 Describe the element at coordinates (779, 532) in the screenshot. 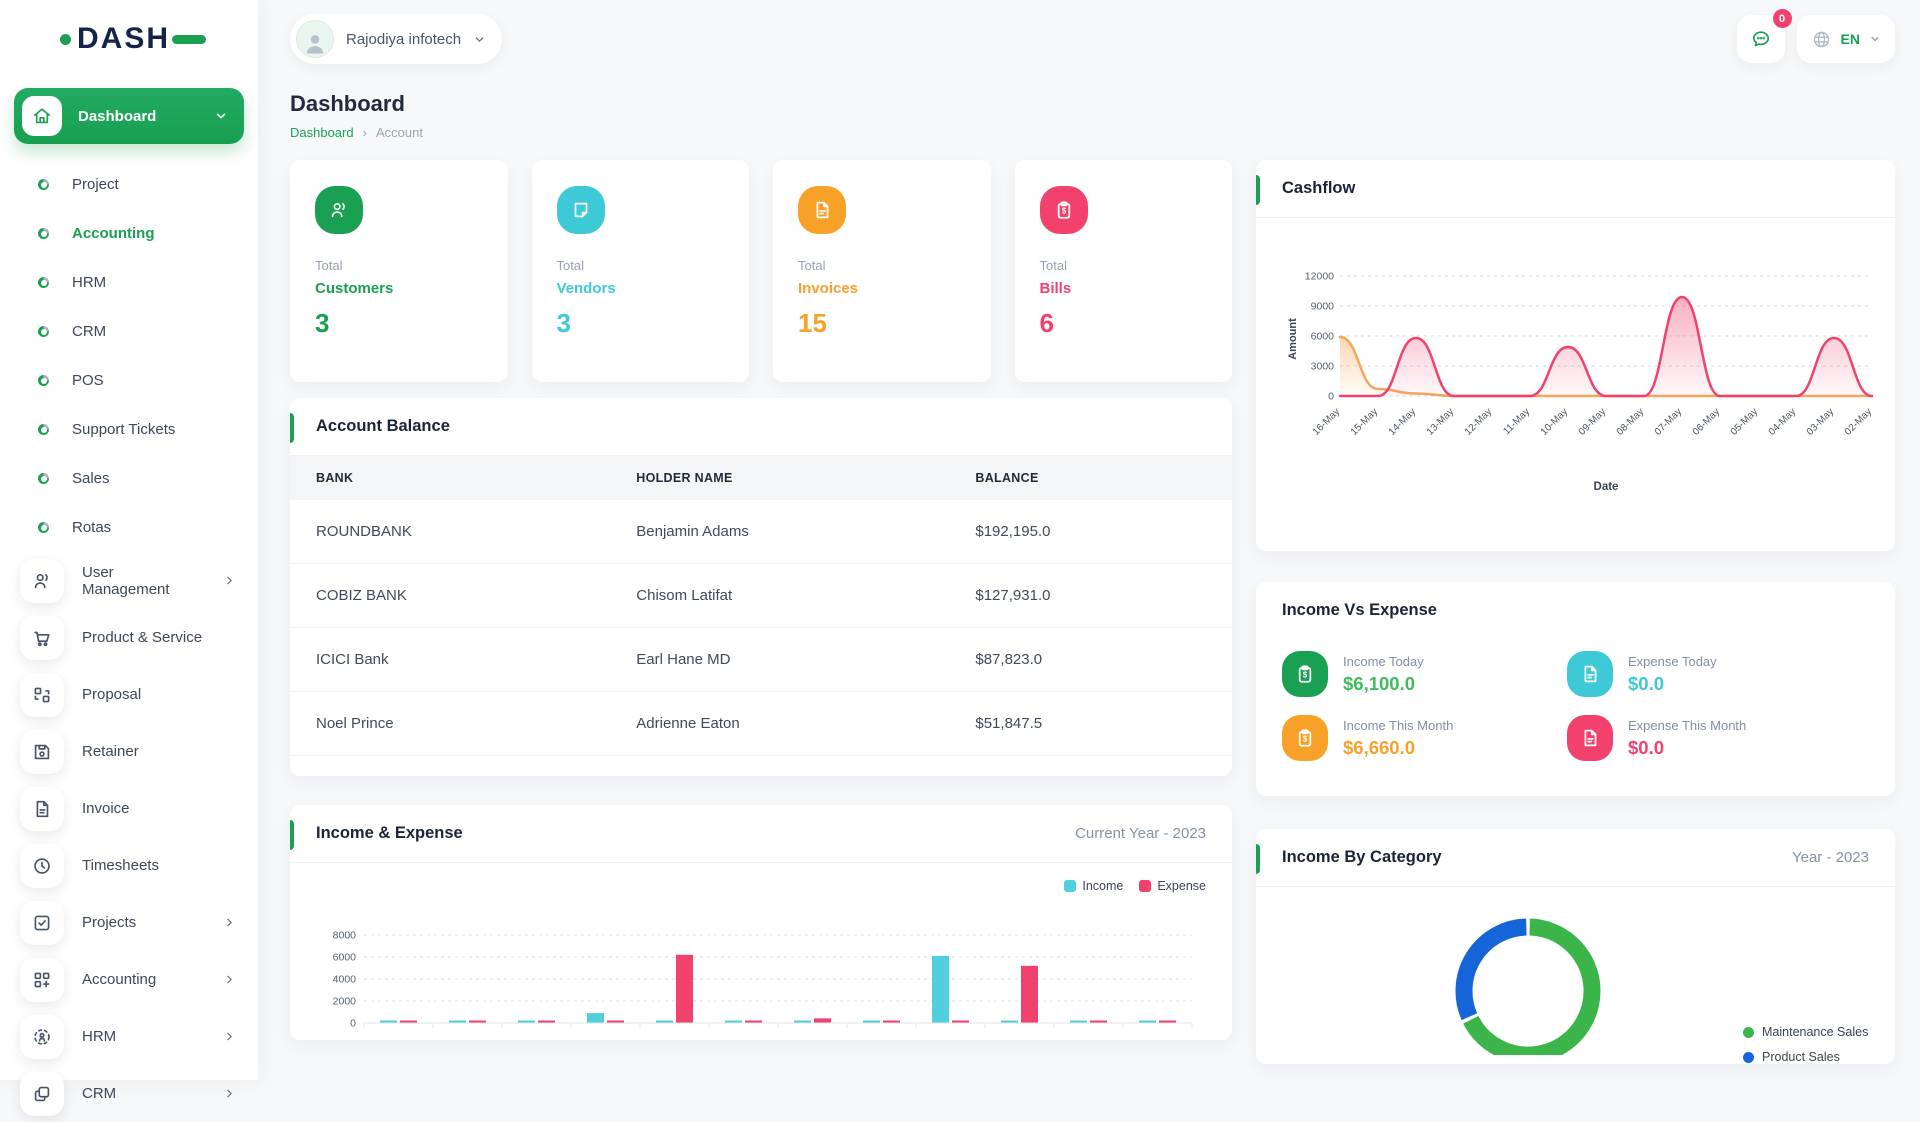

I see `holder-cell: Benjamin Adams` at that location.